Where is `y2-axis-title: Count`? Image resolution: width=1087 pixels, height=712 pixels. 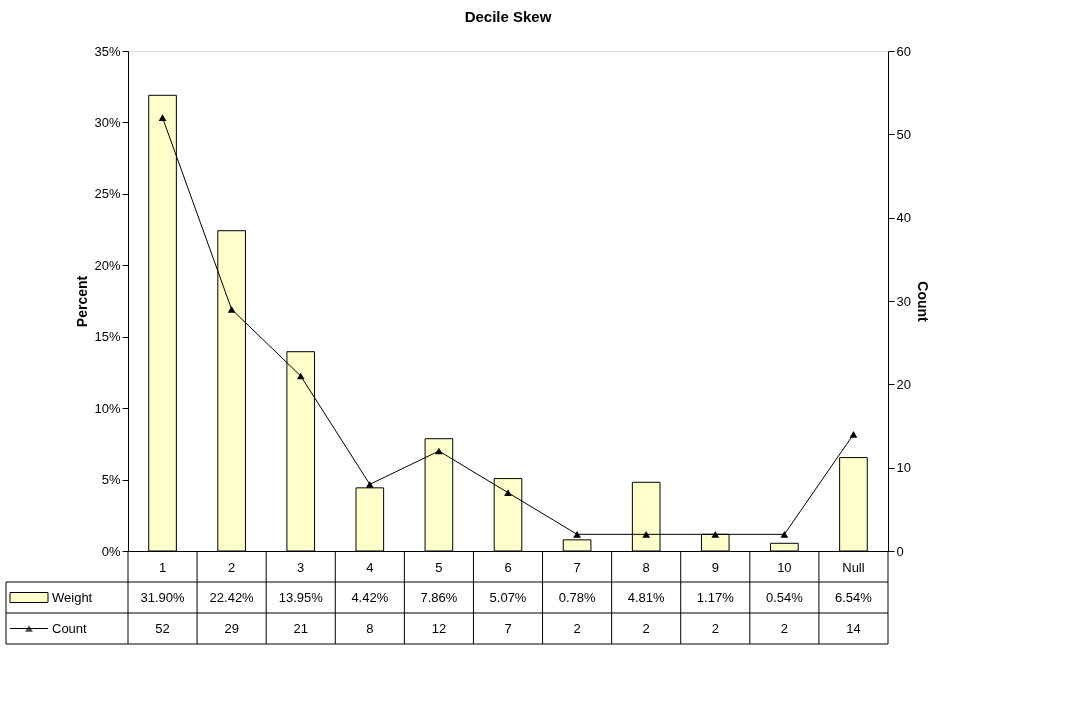
y2-axis-title: Count is located at coordinates (922, 302).